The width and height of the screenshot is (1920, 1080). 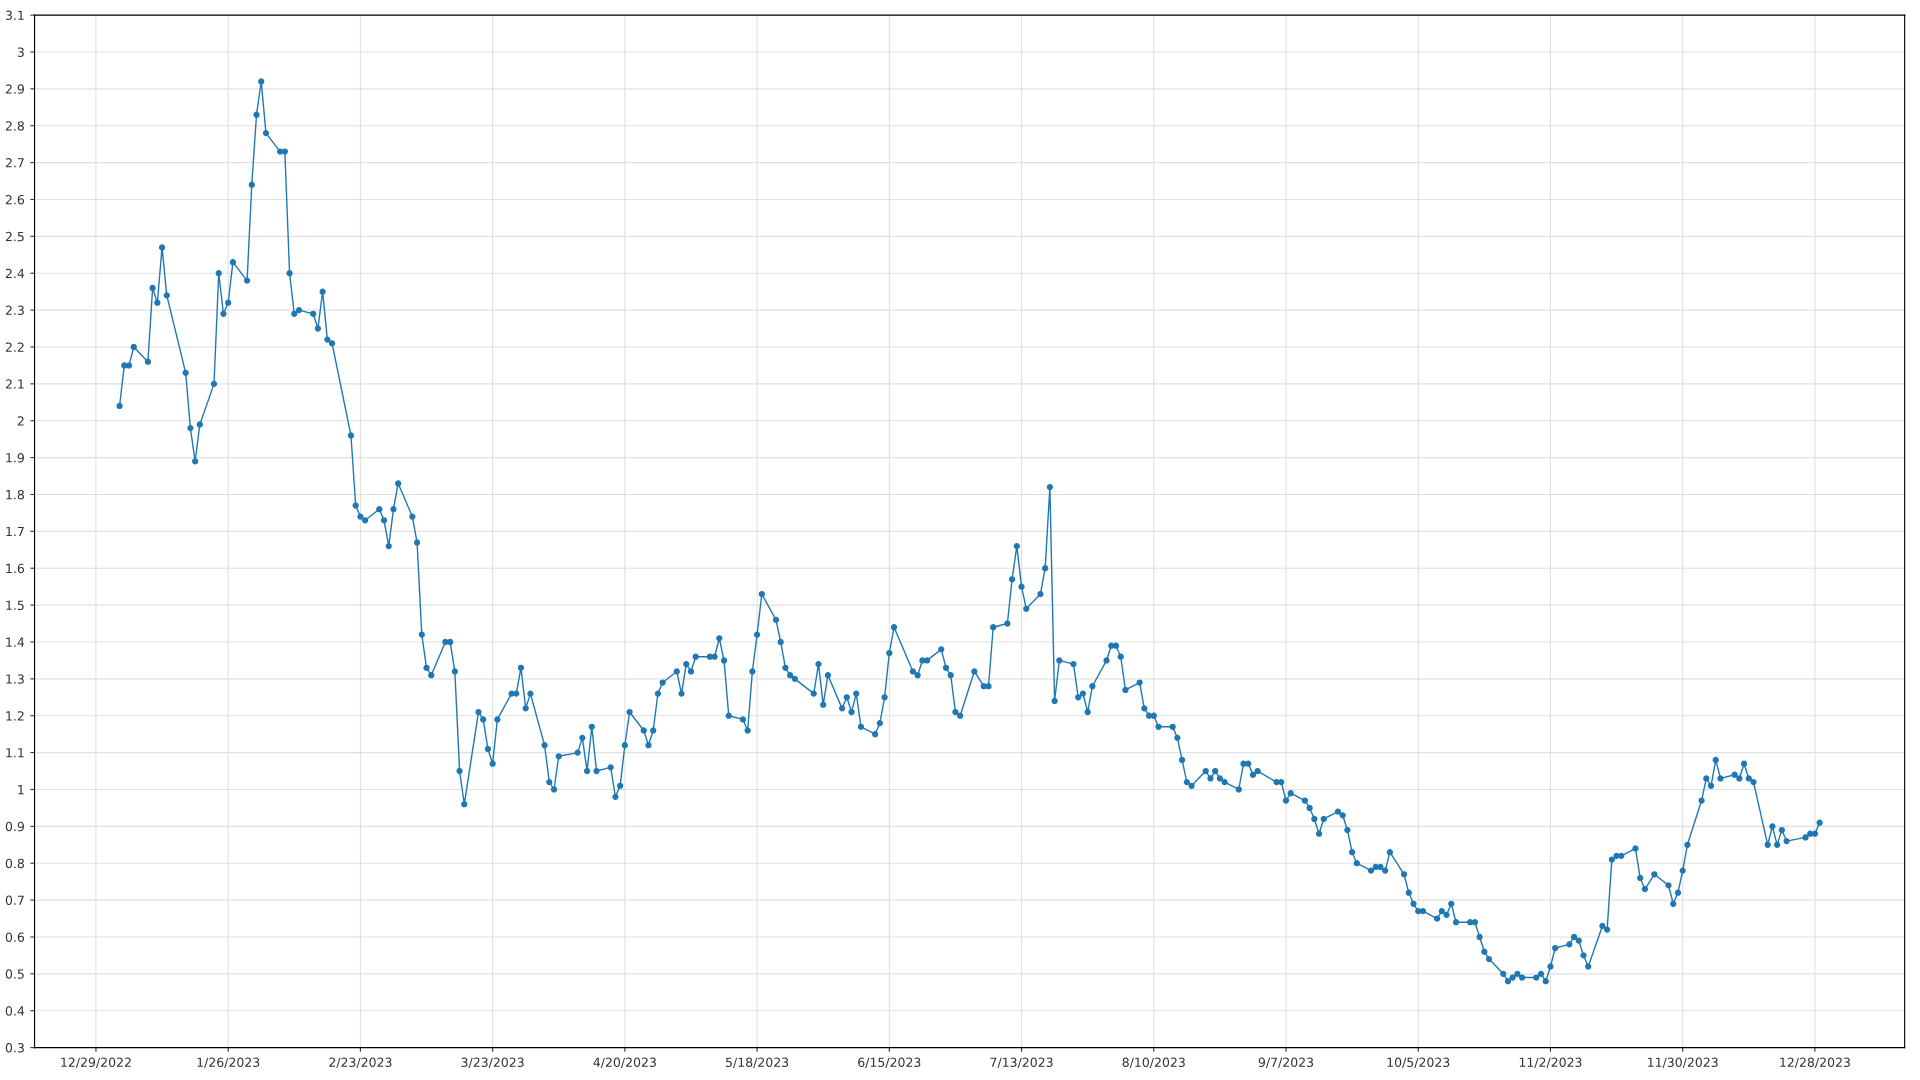 What do you see at coordinates (360, 1062) in the screenshot?
I see `x-tick-label: 2/23/2023` at bounding box center [360, 1062].